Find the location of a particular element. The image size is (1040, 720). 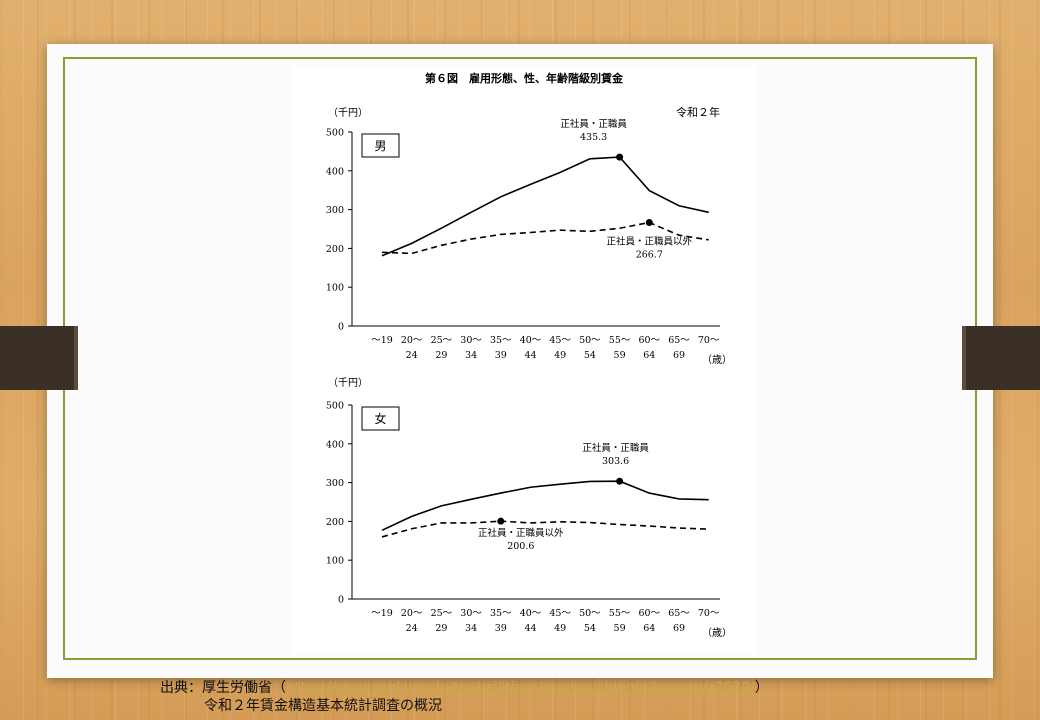

p1-panel-label: 女 is located at coordinates (380, 418).